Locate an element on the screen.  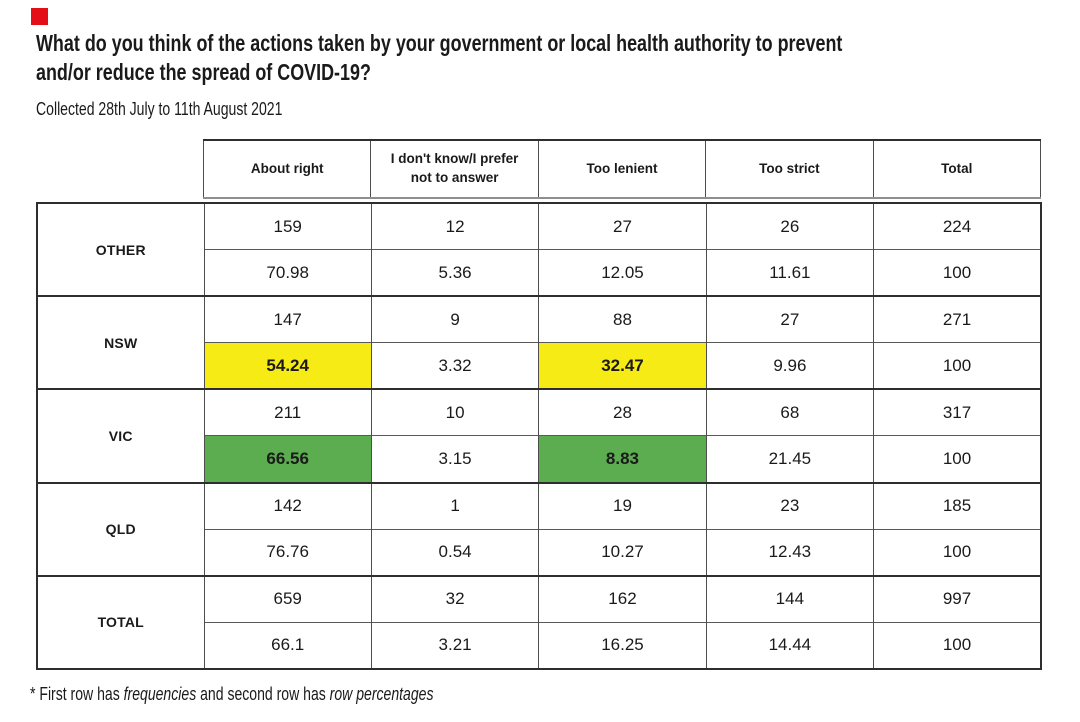
table-row: TOTAL 659 32 162 144 997 is located at coordinates (539, 621).